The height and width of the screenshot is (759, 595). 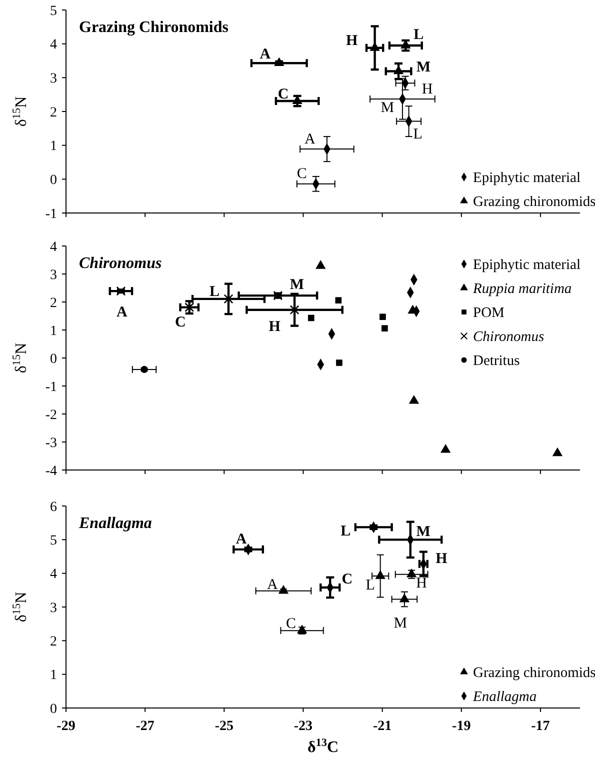 I want to click on y-tick-label: -4, so click(x=51, y=471).